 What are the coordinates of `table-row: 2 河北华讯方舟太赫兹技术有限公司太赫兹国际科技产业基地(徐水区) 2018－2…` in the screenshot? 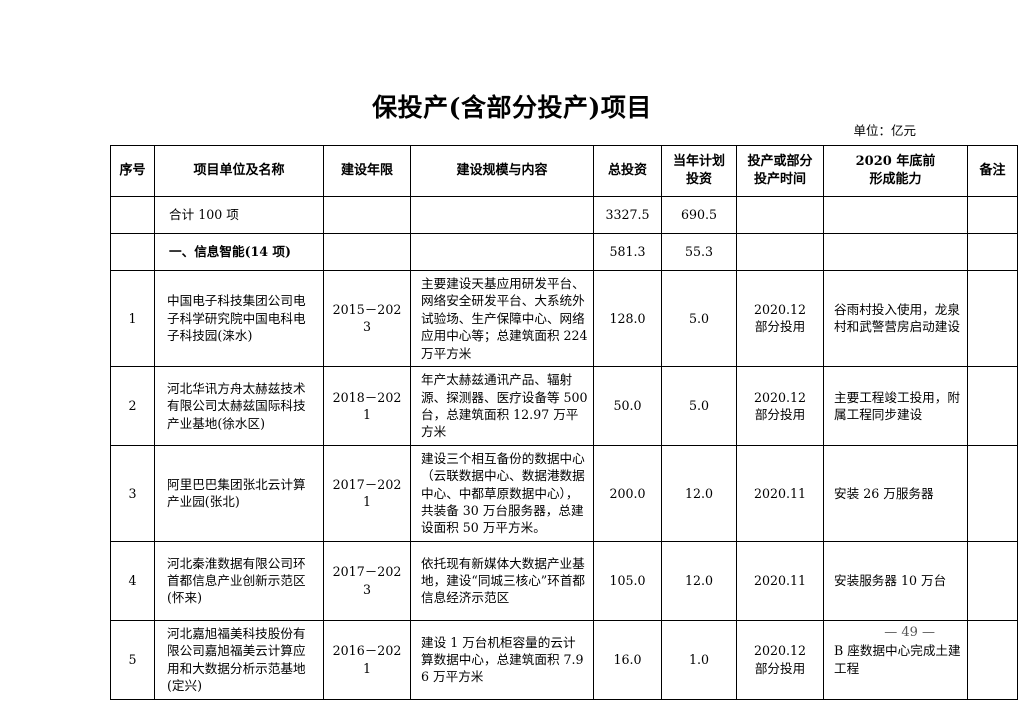 It's located at (564, 405).